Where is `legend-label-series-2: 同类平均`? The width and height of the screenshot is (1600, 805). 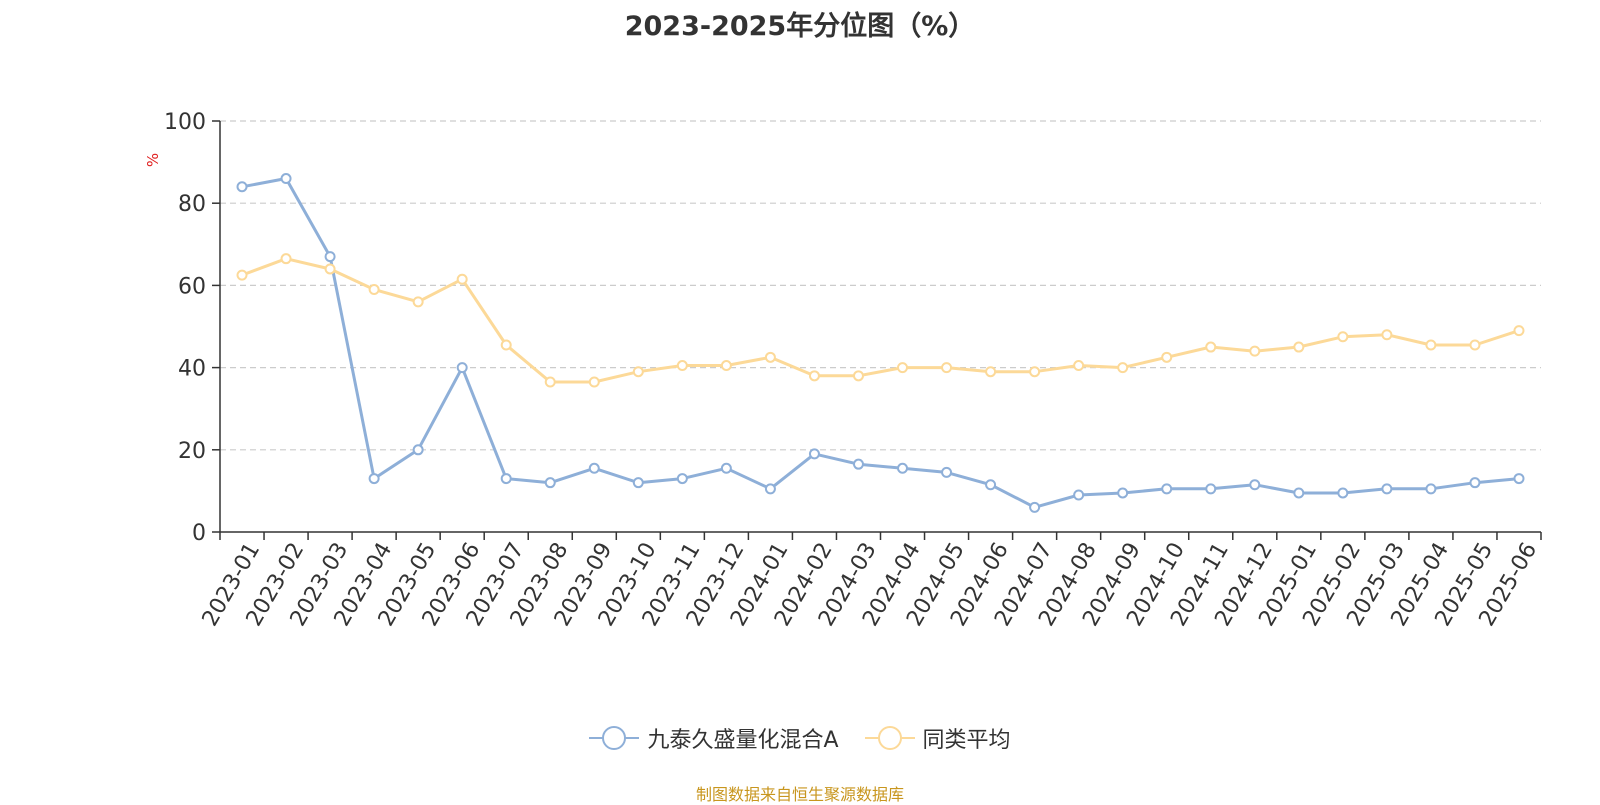
legend-label-series-2: 同类平均 is located at coordinates (966, 740).